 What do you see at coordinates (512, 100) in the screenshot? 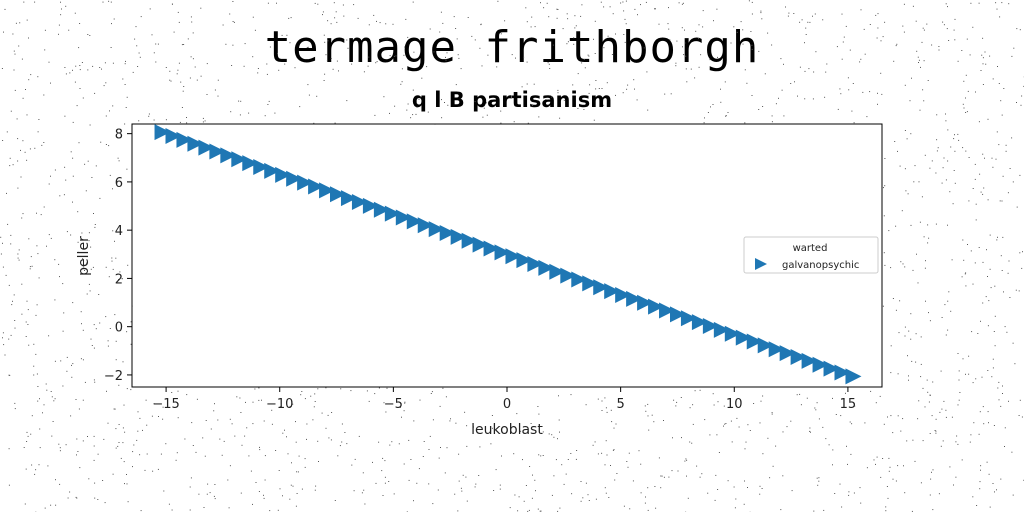
I see `chart-title: q l B partisanism` at bounding box center [512, 100].